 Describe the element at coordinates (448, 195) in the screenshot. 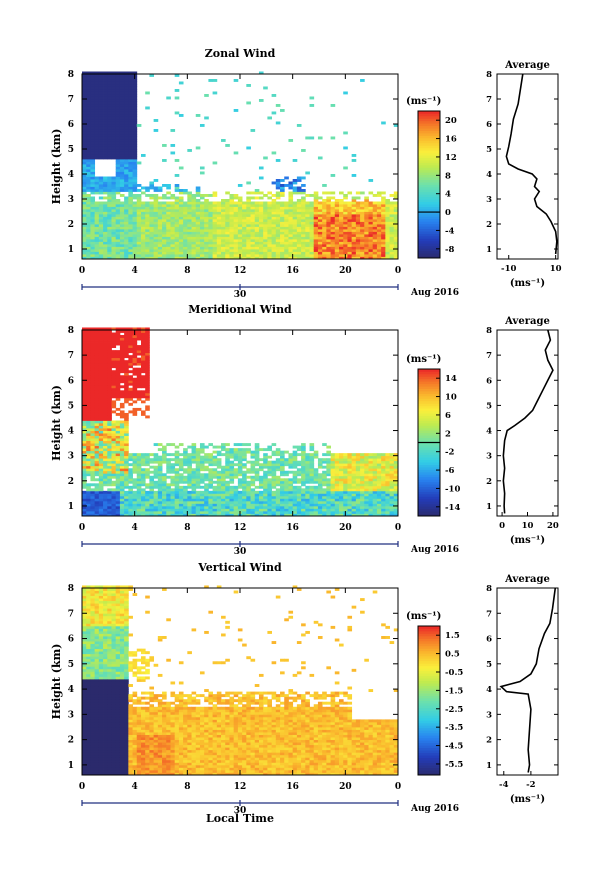

I see `colorbar-tick-label: 4` at that location.